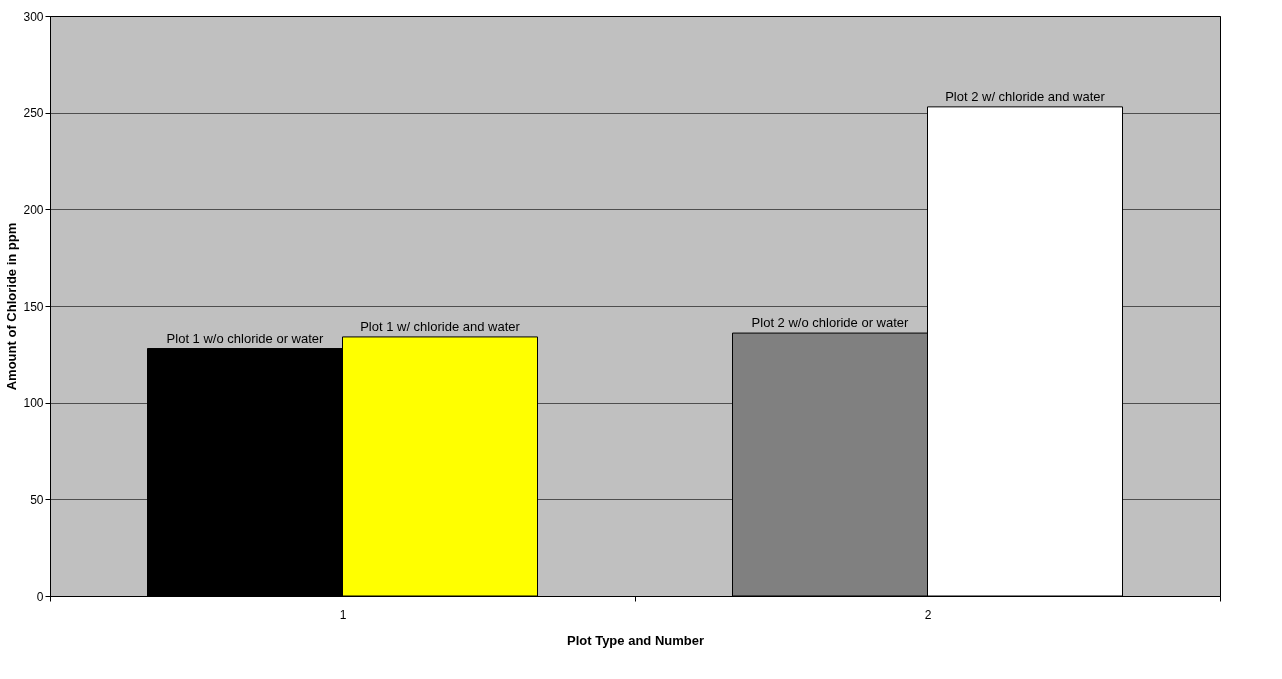 The width and height of the screenshot is (1282, 679). I want to click on y-tick-label: 50, so click(37, 499).